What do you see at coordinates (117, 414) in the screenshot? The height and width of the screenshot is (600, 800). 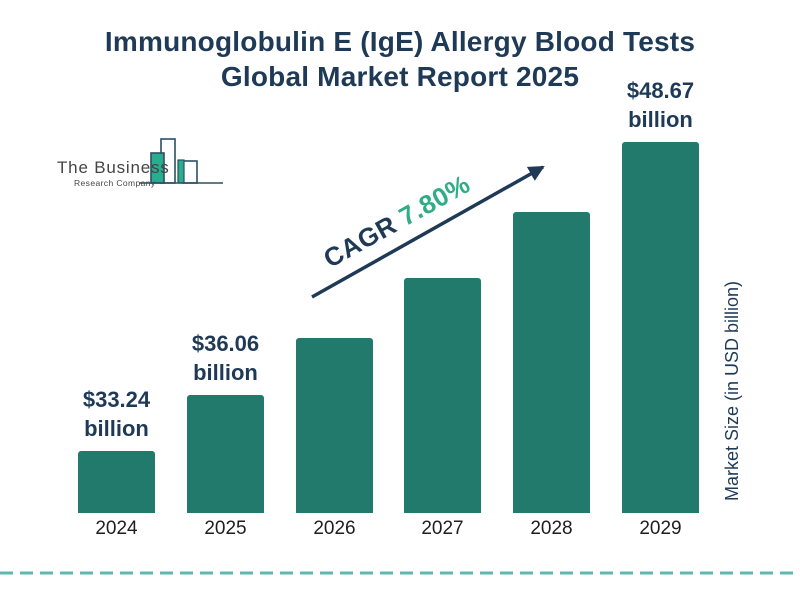 I see `value-label-2024: $33.24 billion` at bounding box center [117, 414].